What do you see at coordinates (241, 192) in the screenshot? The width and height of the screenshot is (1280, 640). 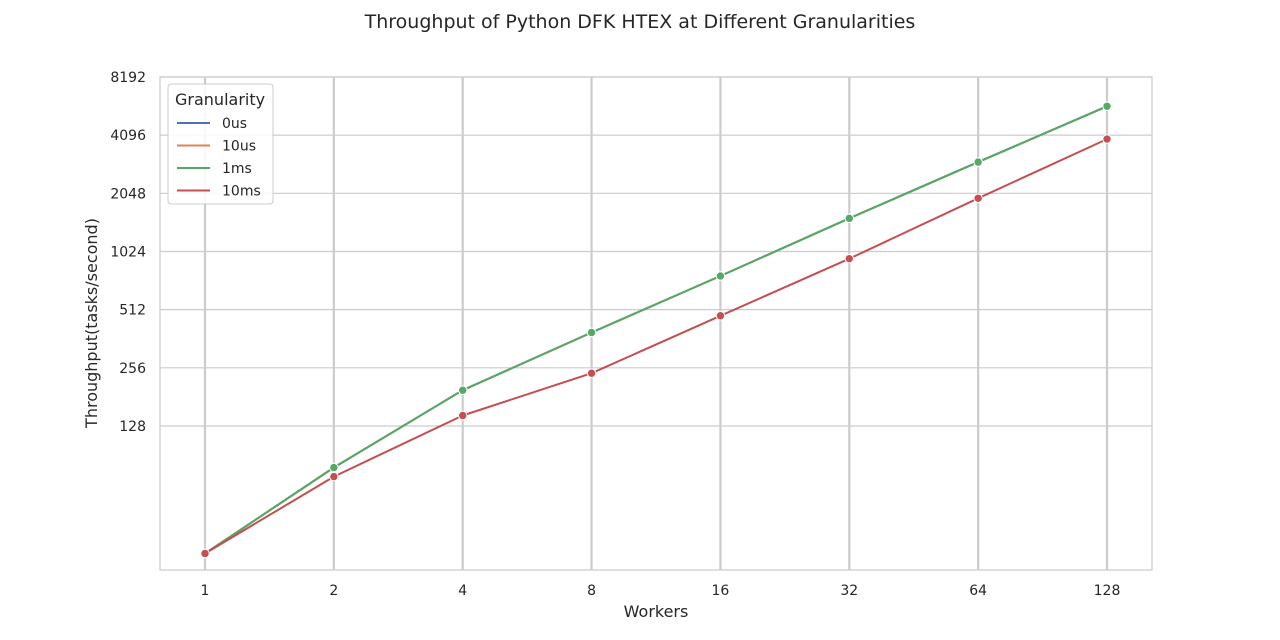 I see `legend-label: 10ms` at bounding box center [241, 192].